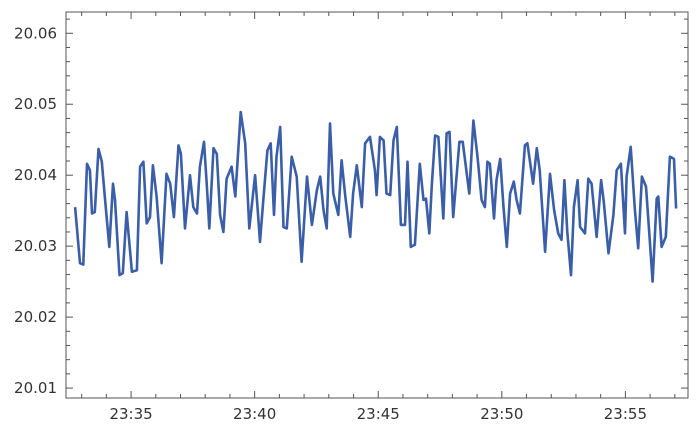 This screenshot has width=700, height=430. Describe the element at coordinates (35, 104) in the screenshot. I see `y-tick-label: 20.05` at that location.